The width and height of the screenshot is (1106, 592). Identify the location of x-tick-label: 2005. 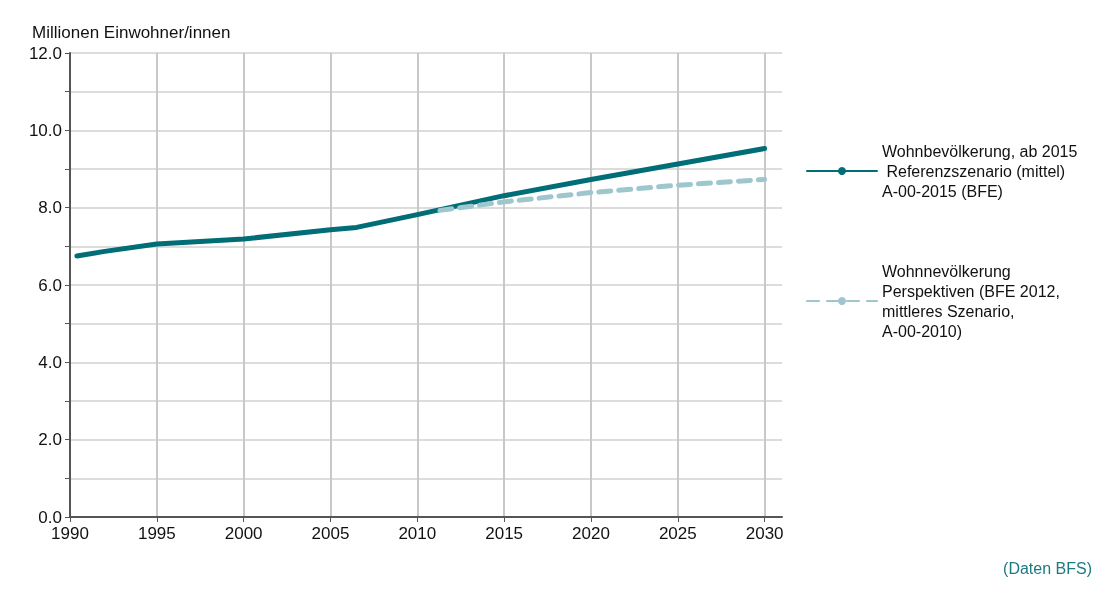
(330, 533).